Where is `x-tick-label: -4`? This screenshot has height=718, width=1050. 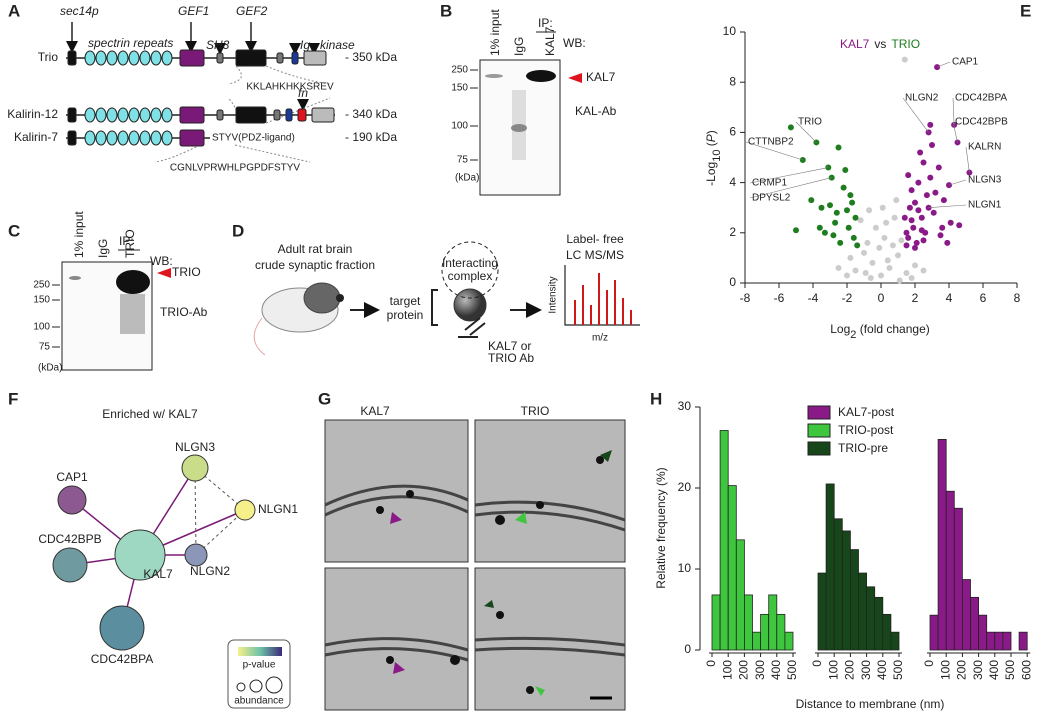
x-tick-label: -4 is located at coordinates (813, 298).